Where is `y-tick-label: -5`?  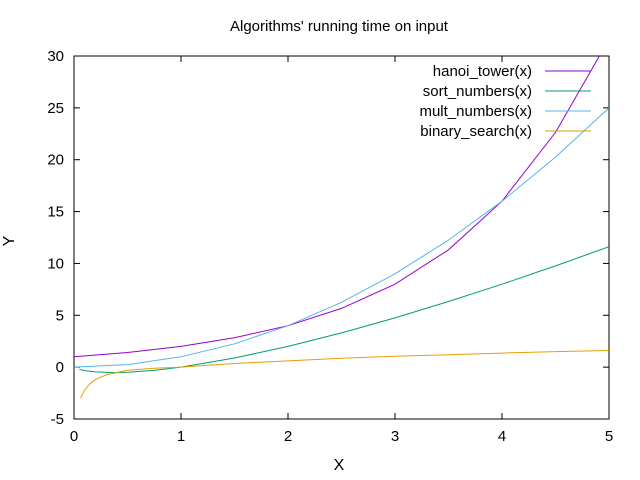
y-tick-label: -5 is located at coordinates (57, 419).